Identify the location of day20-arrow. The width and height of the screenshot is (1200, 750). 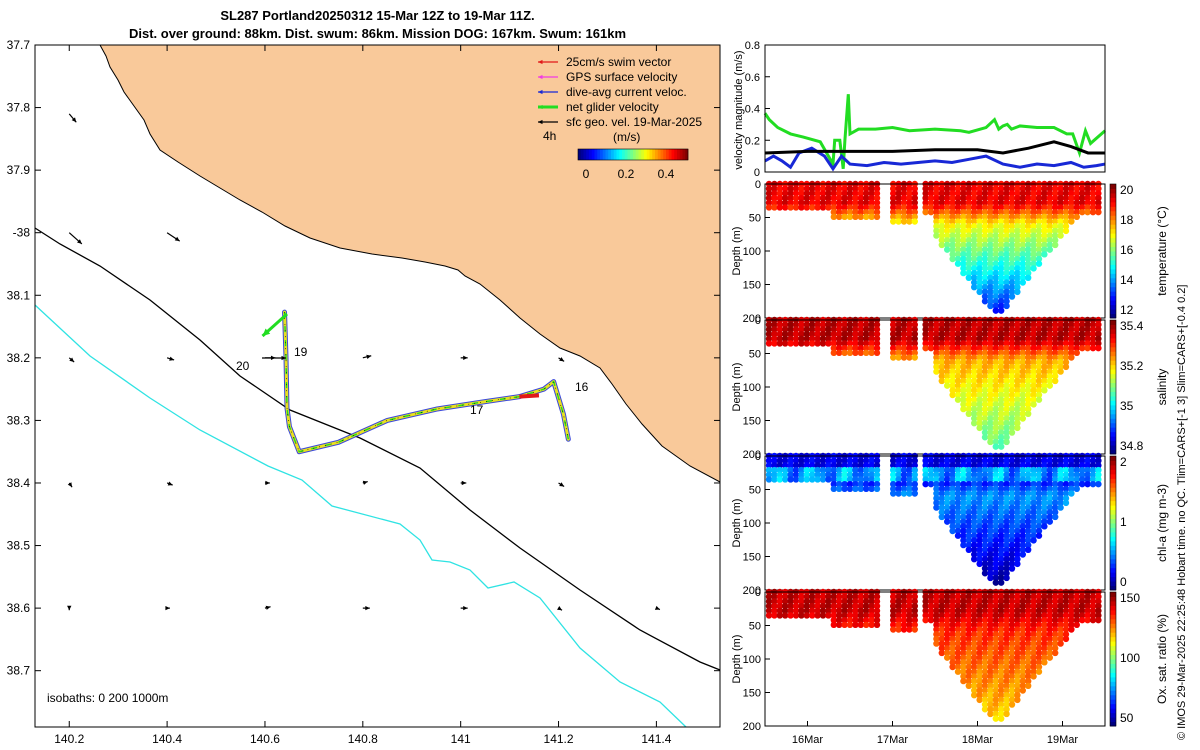
(274, 358).